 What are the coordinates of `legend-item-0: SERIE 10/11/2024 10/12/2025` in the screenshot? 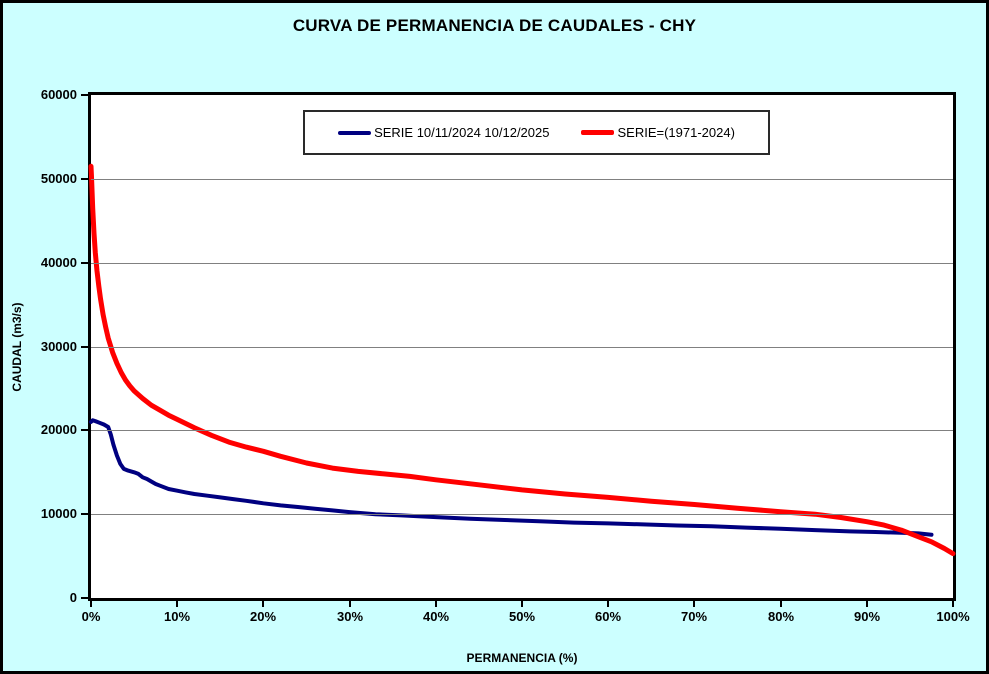 It's located at (443, 132).